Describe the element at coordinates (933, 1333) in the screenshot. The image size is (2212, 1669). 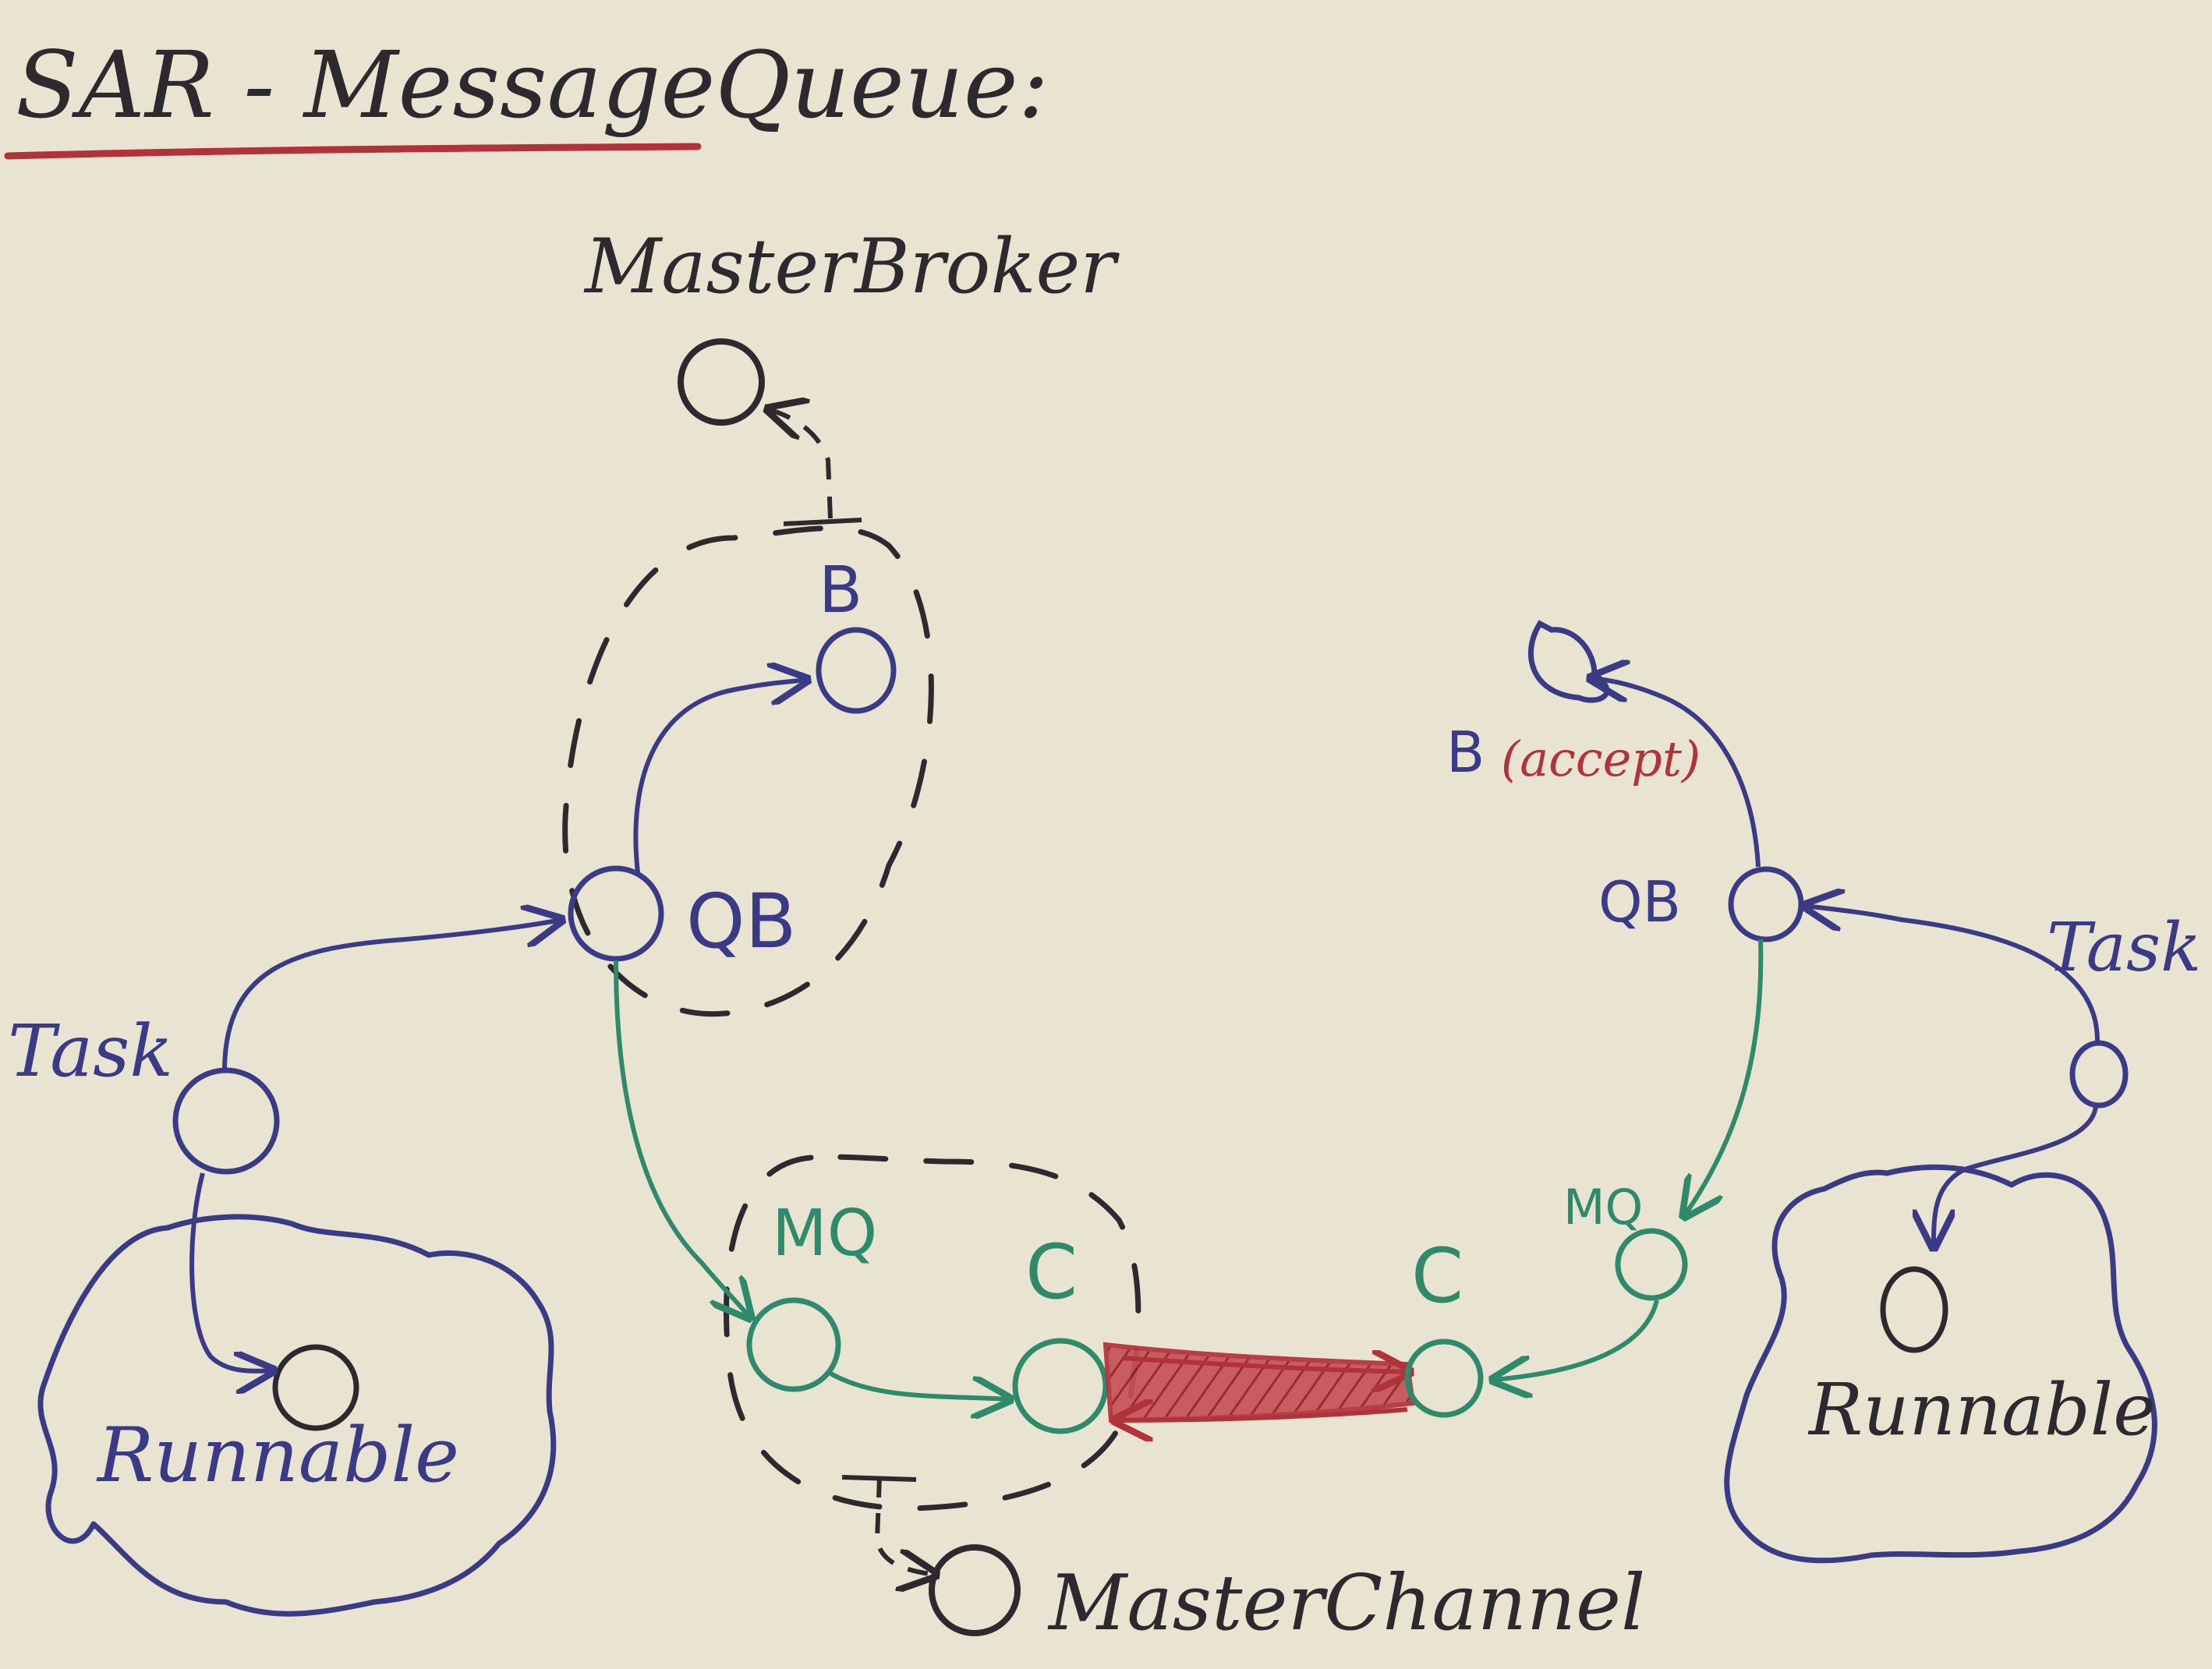
I see `channel-group-outline` at that location.